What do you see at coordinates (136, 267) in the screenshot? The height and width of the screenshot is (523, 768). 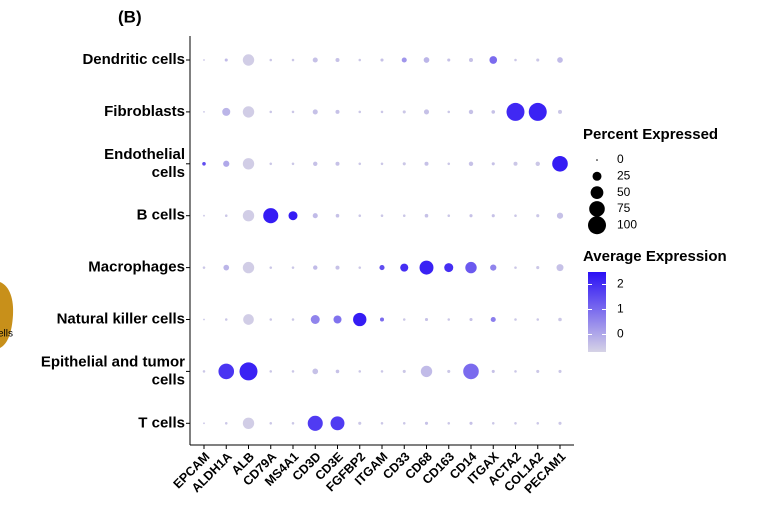 I see `y-tick-label: Macrophages` at bounding box center [136, 267].